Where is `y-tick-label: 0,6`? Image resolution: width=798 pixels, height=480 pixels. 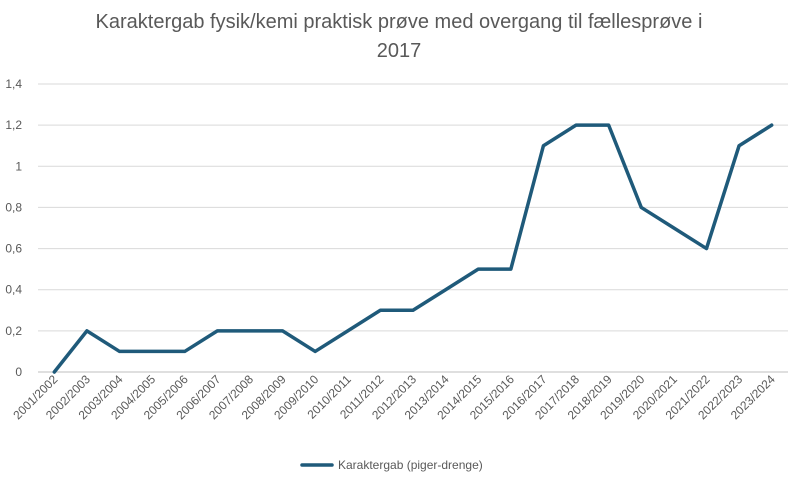 y-tick-label: 0,6 is located at coordinates (13, 249).